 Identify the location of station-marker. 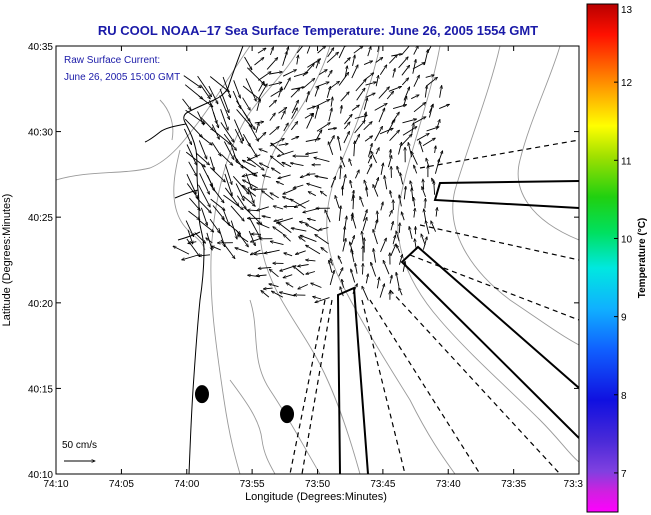
(201, 394).